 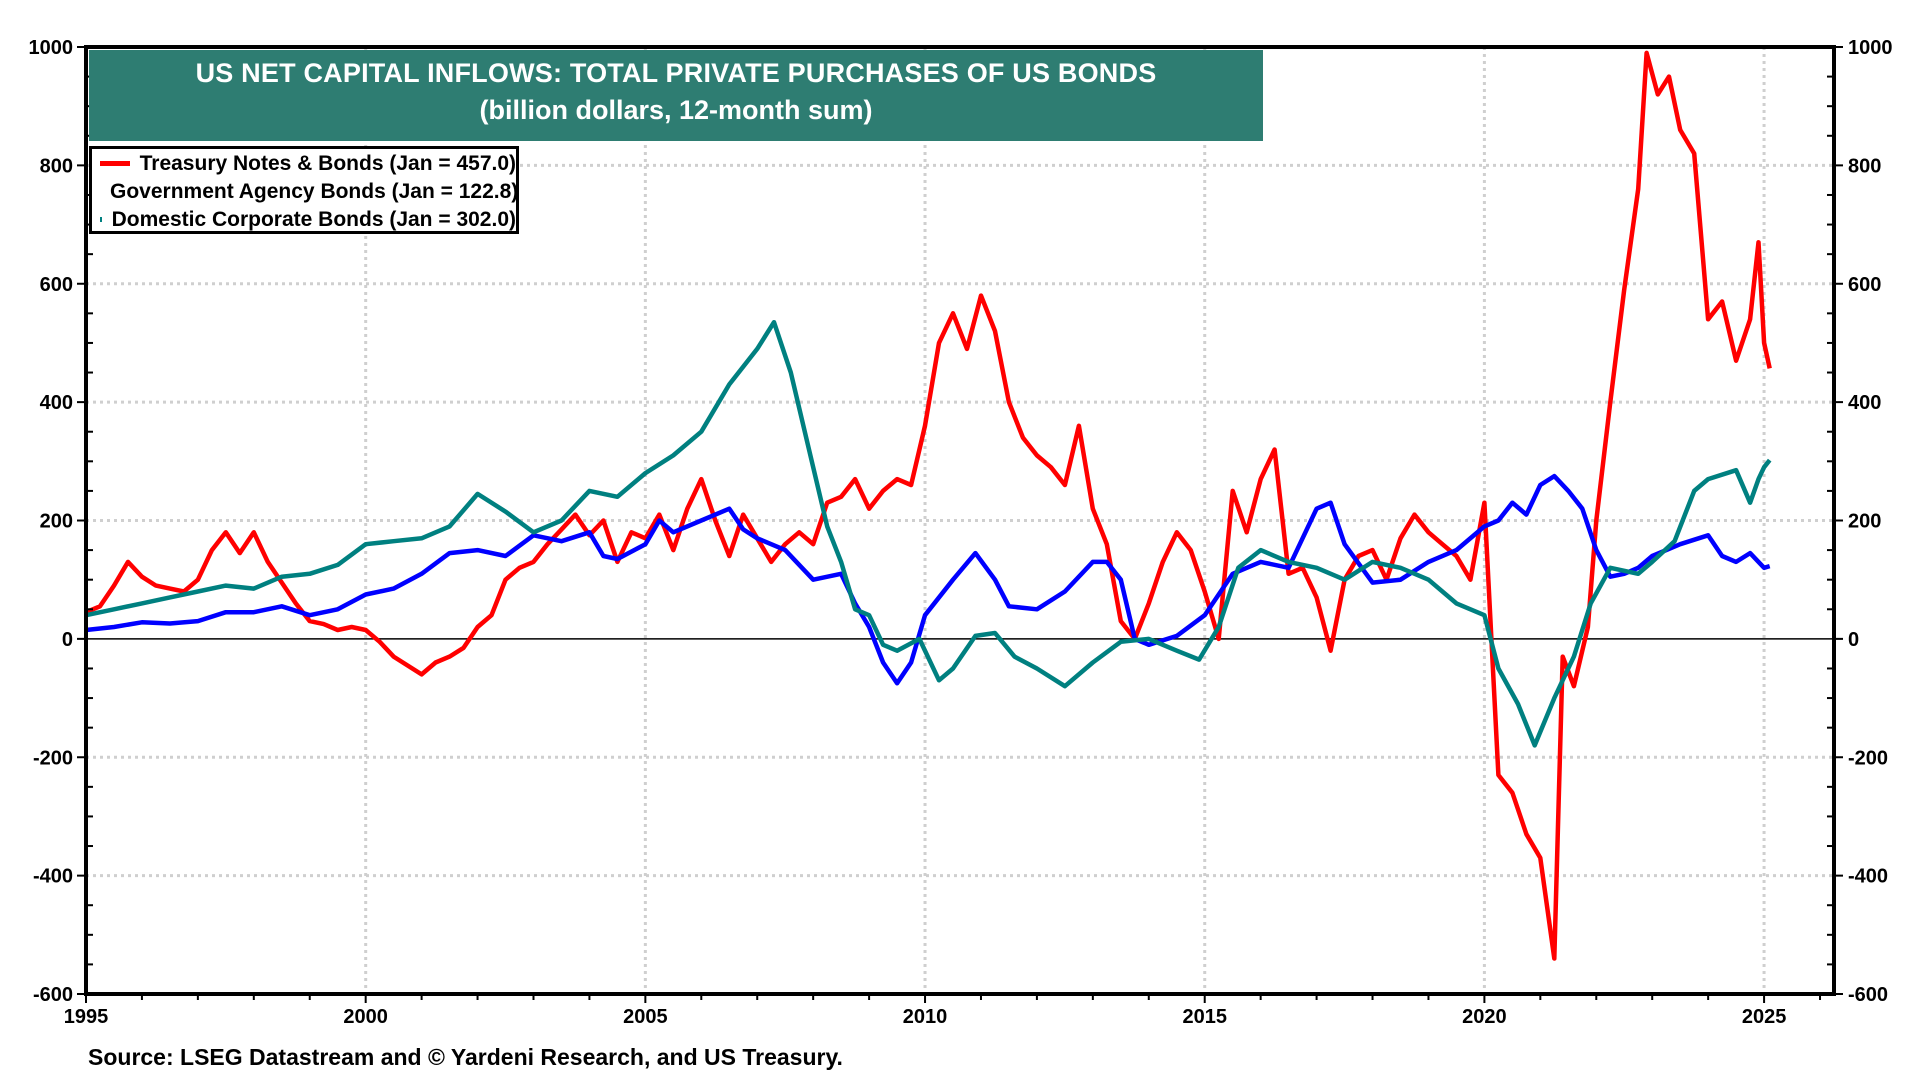 I want to click on y-axis-right: -600 -400 -200 0 200 400 600 800 1000, so click(x=1860, y=521).